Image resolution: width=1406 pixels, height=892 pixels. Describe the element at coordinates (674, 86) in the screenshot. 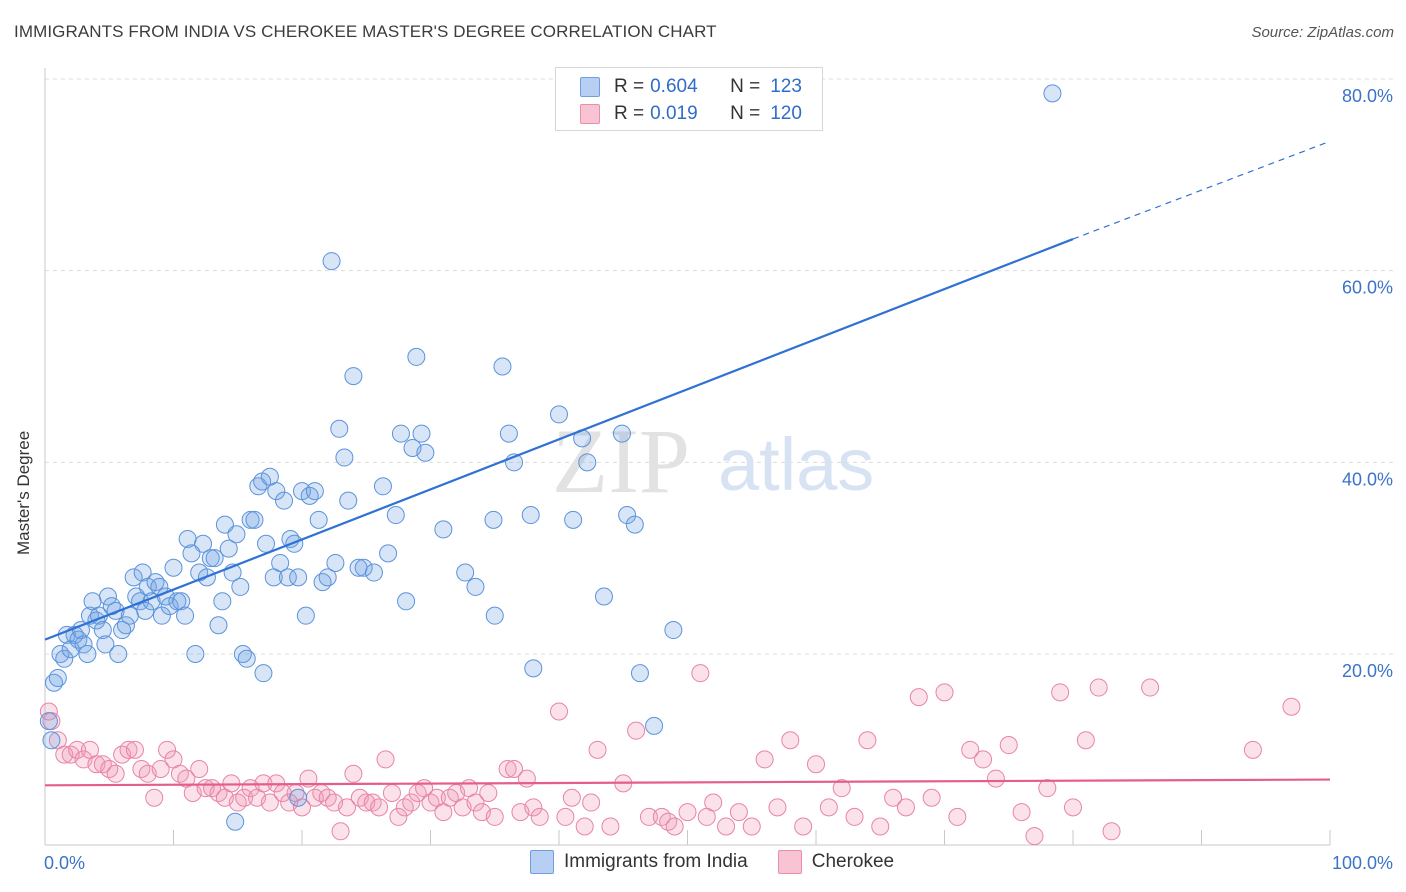

I see `legend-r-value: 0.604` at that location.